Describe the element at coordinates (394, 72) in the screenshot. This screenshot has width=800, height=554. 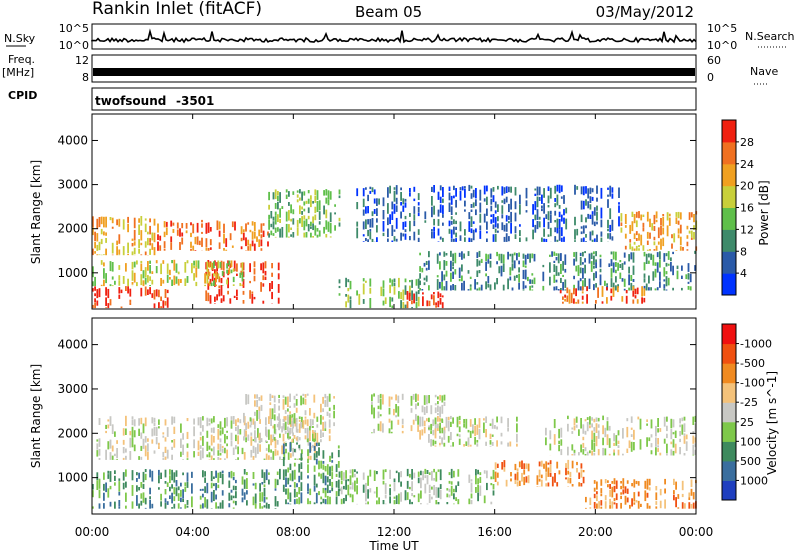
I see `freq-trace` at that location.